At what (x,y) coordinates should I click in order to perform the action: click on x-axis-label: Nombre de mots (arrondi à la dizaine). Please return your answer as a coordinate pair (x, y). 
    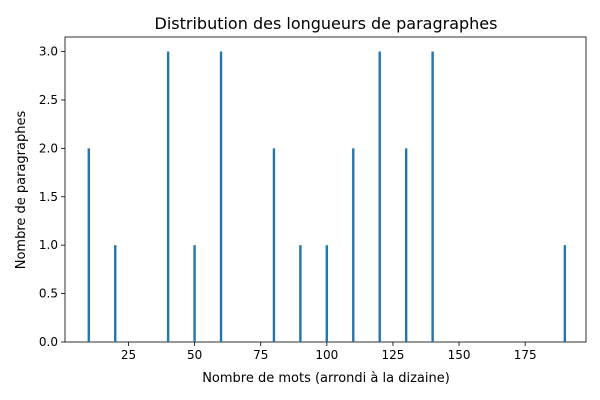
    Looking at the image, I should click on (326, 378).